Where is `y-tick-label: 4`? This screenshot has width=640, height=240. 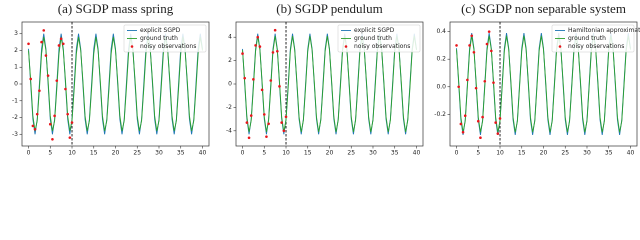
y-tick-label: 4 is located at coordinates (230, 37).